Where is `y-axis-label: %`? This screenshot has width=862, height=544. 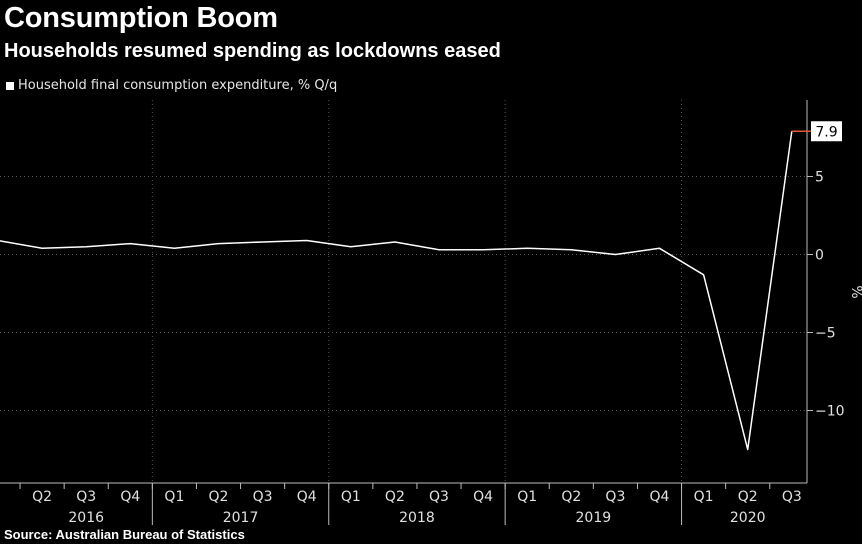
y-axis-label: % is located at coordinates (855, 291).